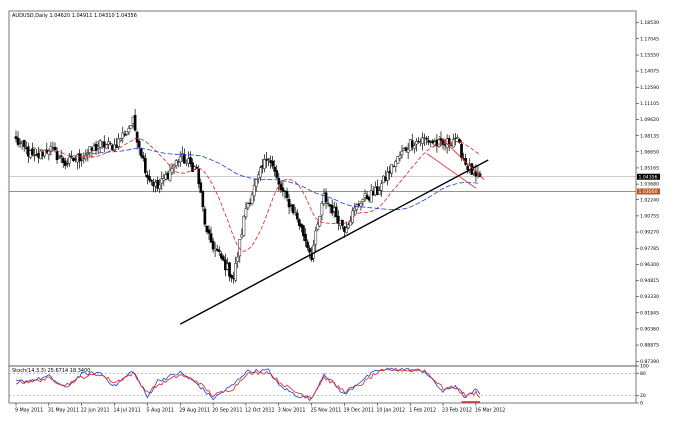  Describe the element at coordinates (194, 411) in the screenshot. I see `date-tick-label: 29 Aug 2011` at that location.